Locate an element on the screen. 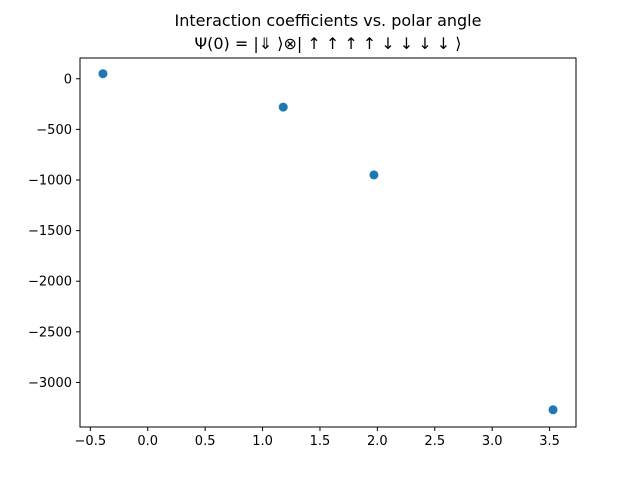  x-tick-label: 3.5 is located at coordinates (549, 441).